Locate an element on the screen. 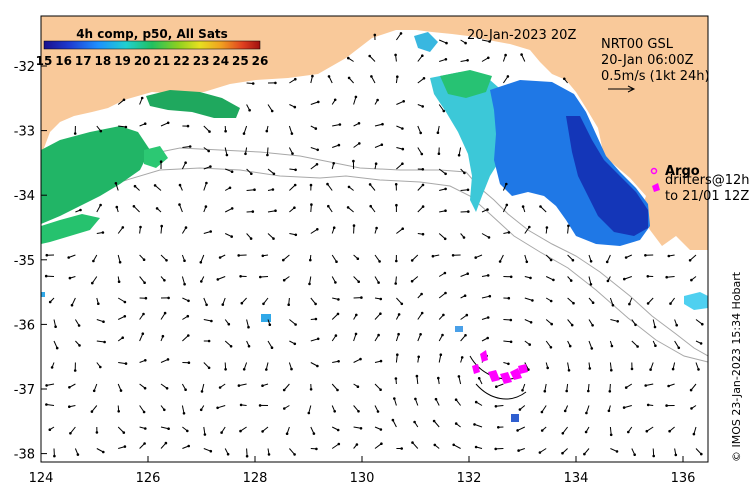 The height and width of the screenshot is (496, 750). x-tick-label: 130 is located at coordinates (362, 478).